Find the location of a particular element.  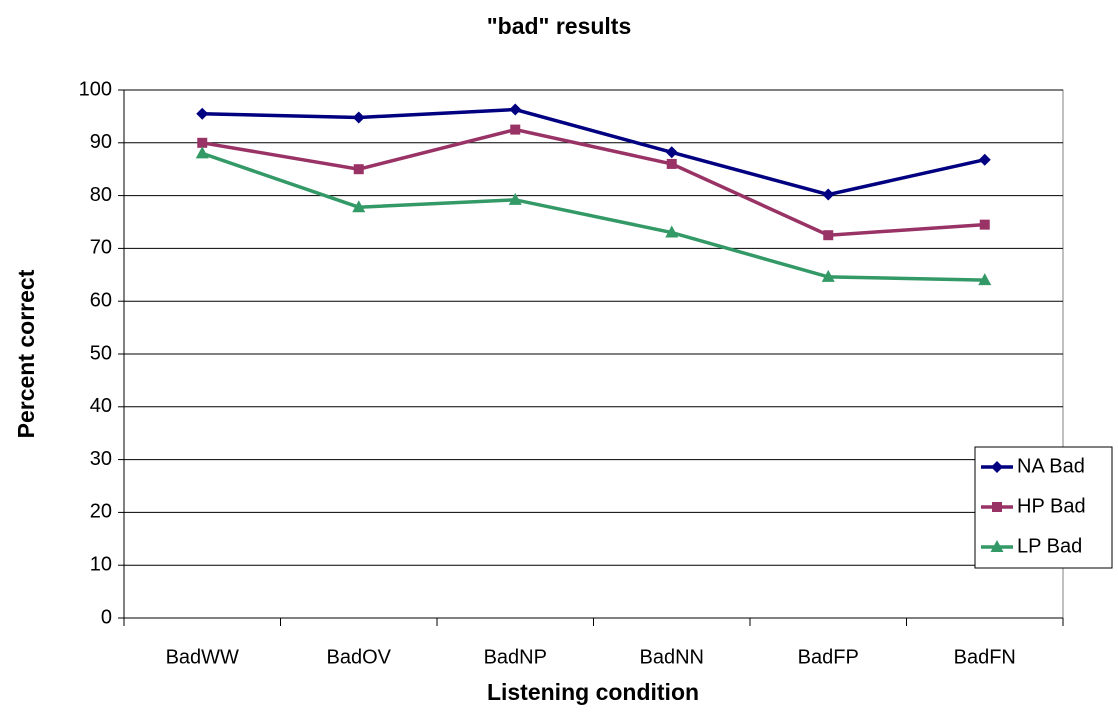

x-tick-label: BadOV is located at coordinates (359, 657).